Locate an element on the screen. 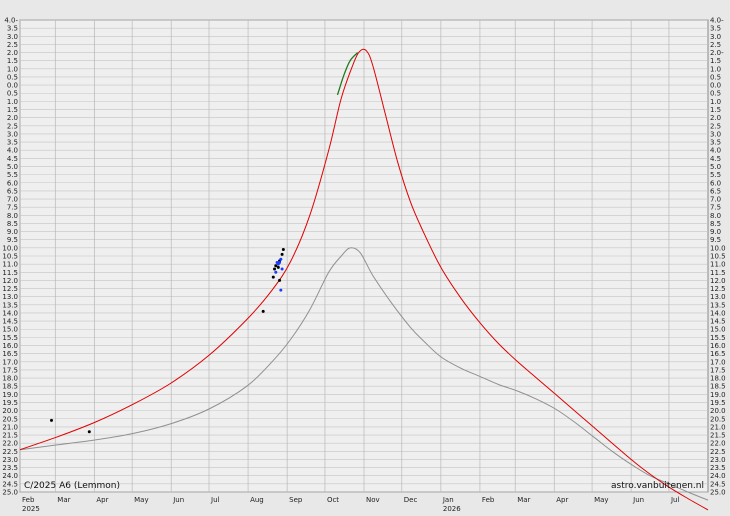 The image size is (730, 516). y-tick-label-right: 17.0 is located at coordinates (718, 362).